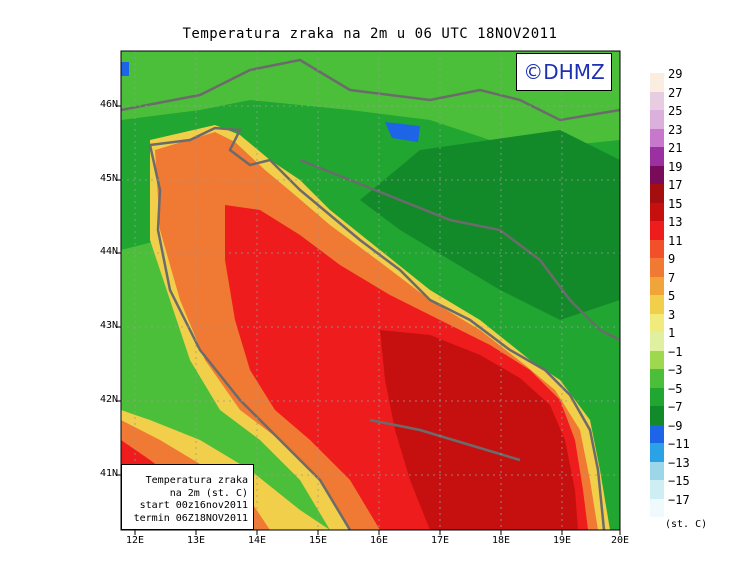 The width and height of the screenshot is (740, 582). I want to click on legend-label: 5, so click(672, 296).